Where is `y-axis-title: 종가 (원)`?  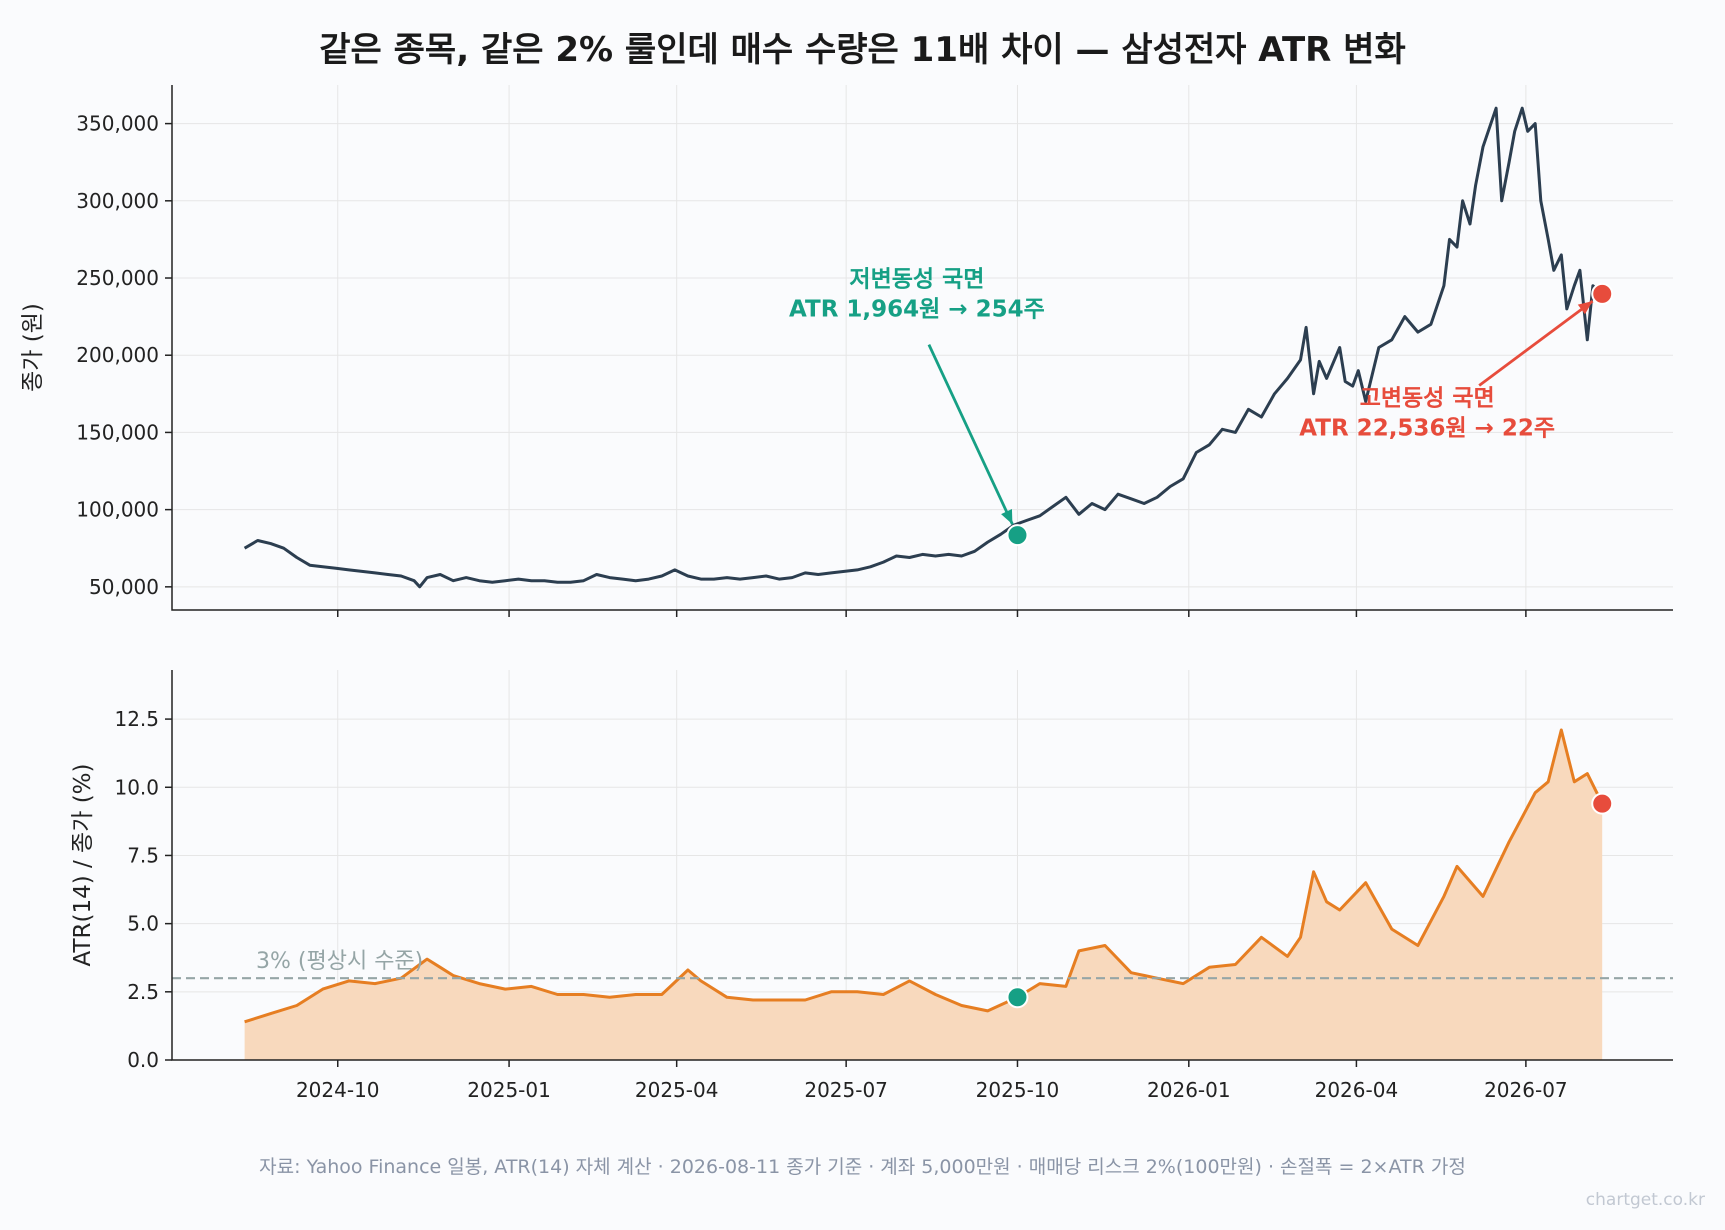 y-axis-title: 종가 (원) is located at coordinates (33, 347).